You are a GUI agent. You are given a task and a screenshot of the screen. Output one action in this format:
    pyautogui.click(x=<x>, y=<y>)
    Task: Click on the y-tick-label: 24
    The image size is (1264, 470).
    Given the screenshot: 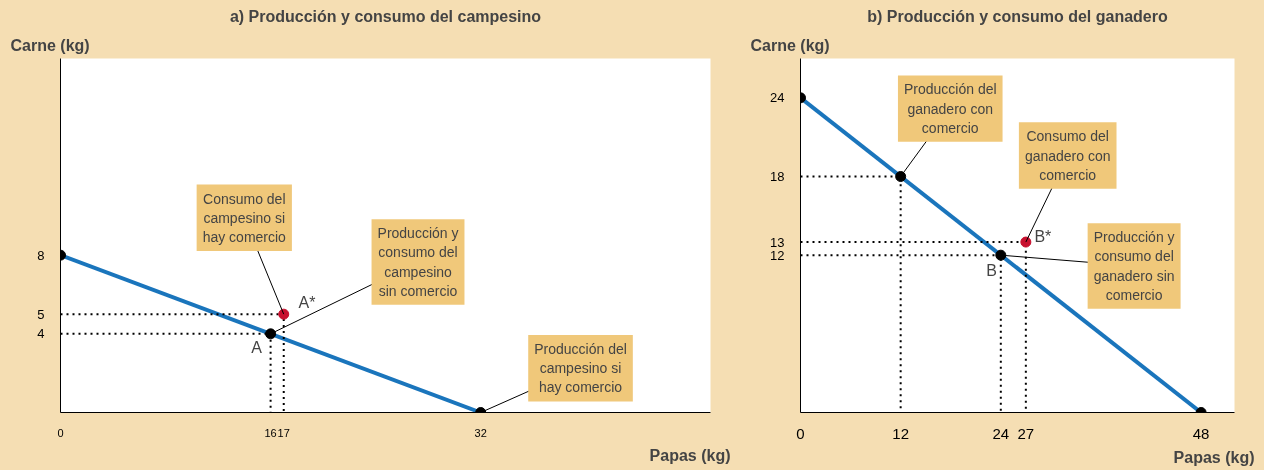 What is the action you would take?
    pyautogui.click(x=777, y=98)
    